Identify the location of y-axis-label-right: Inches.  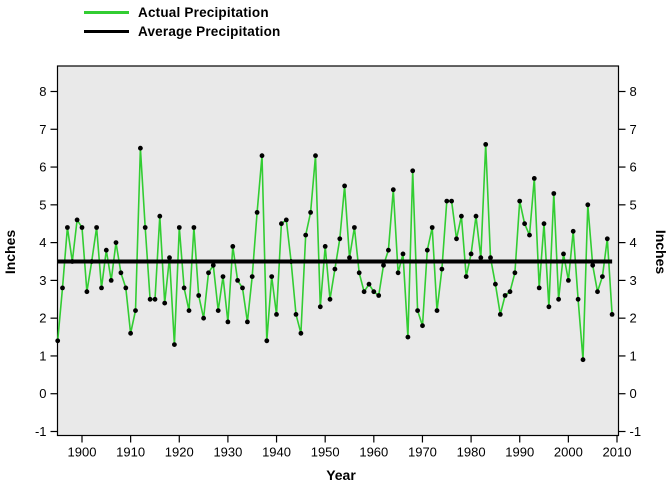
(661, 252).